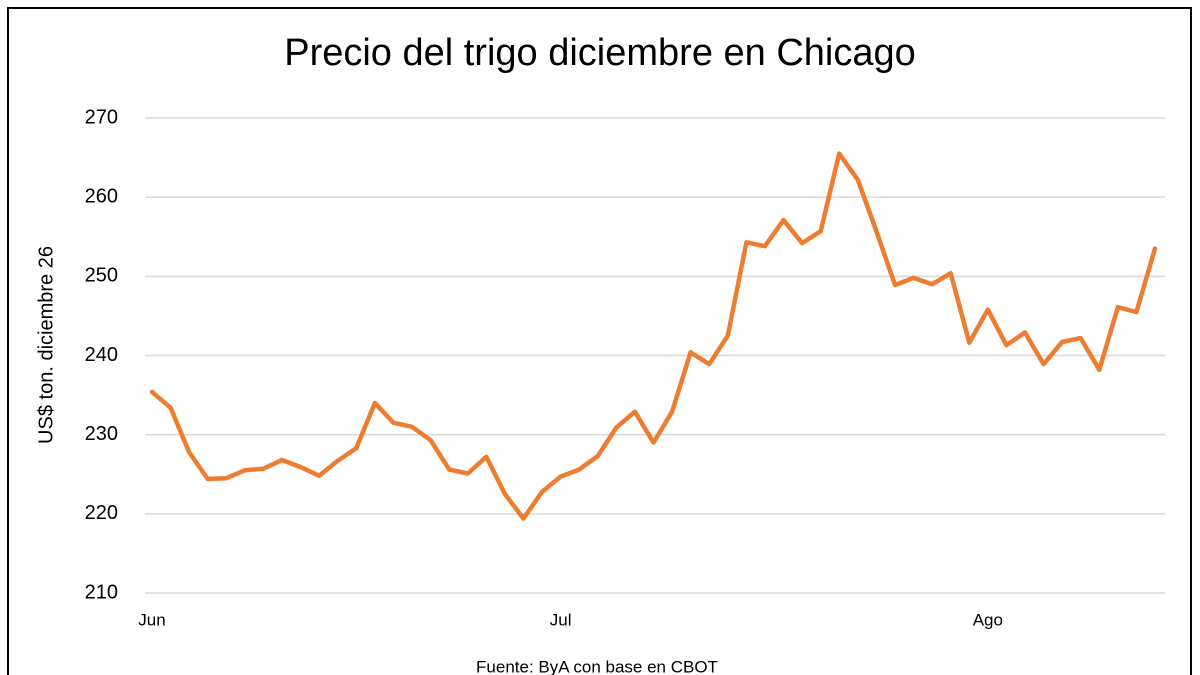 This screenshot has width=1200, height=675. I want to click on chart-title: Precio del trigo diciembre en Chicago, so click(600, 53).